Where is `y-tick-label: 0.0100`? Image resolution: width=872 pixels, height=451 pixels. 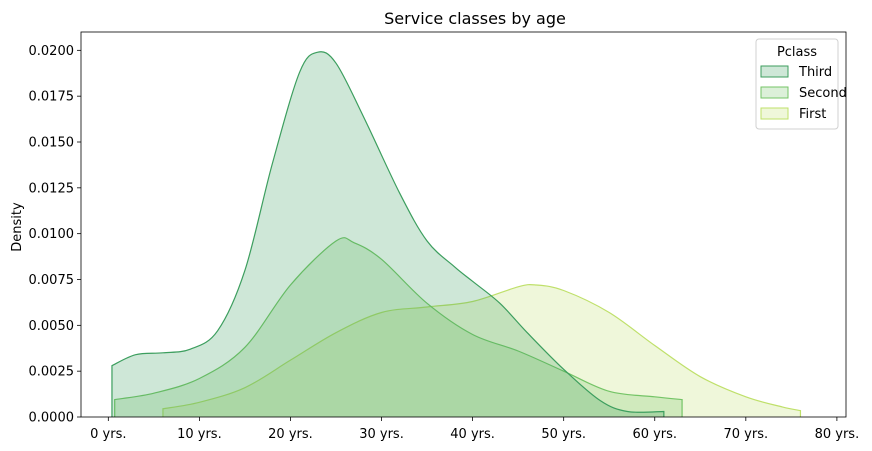 y-tick-label: 0.0100 is located at coordinates (52, 234).